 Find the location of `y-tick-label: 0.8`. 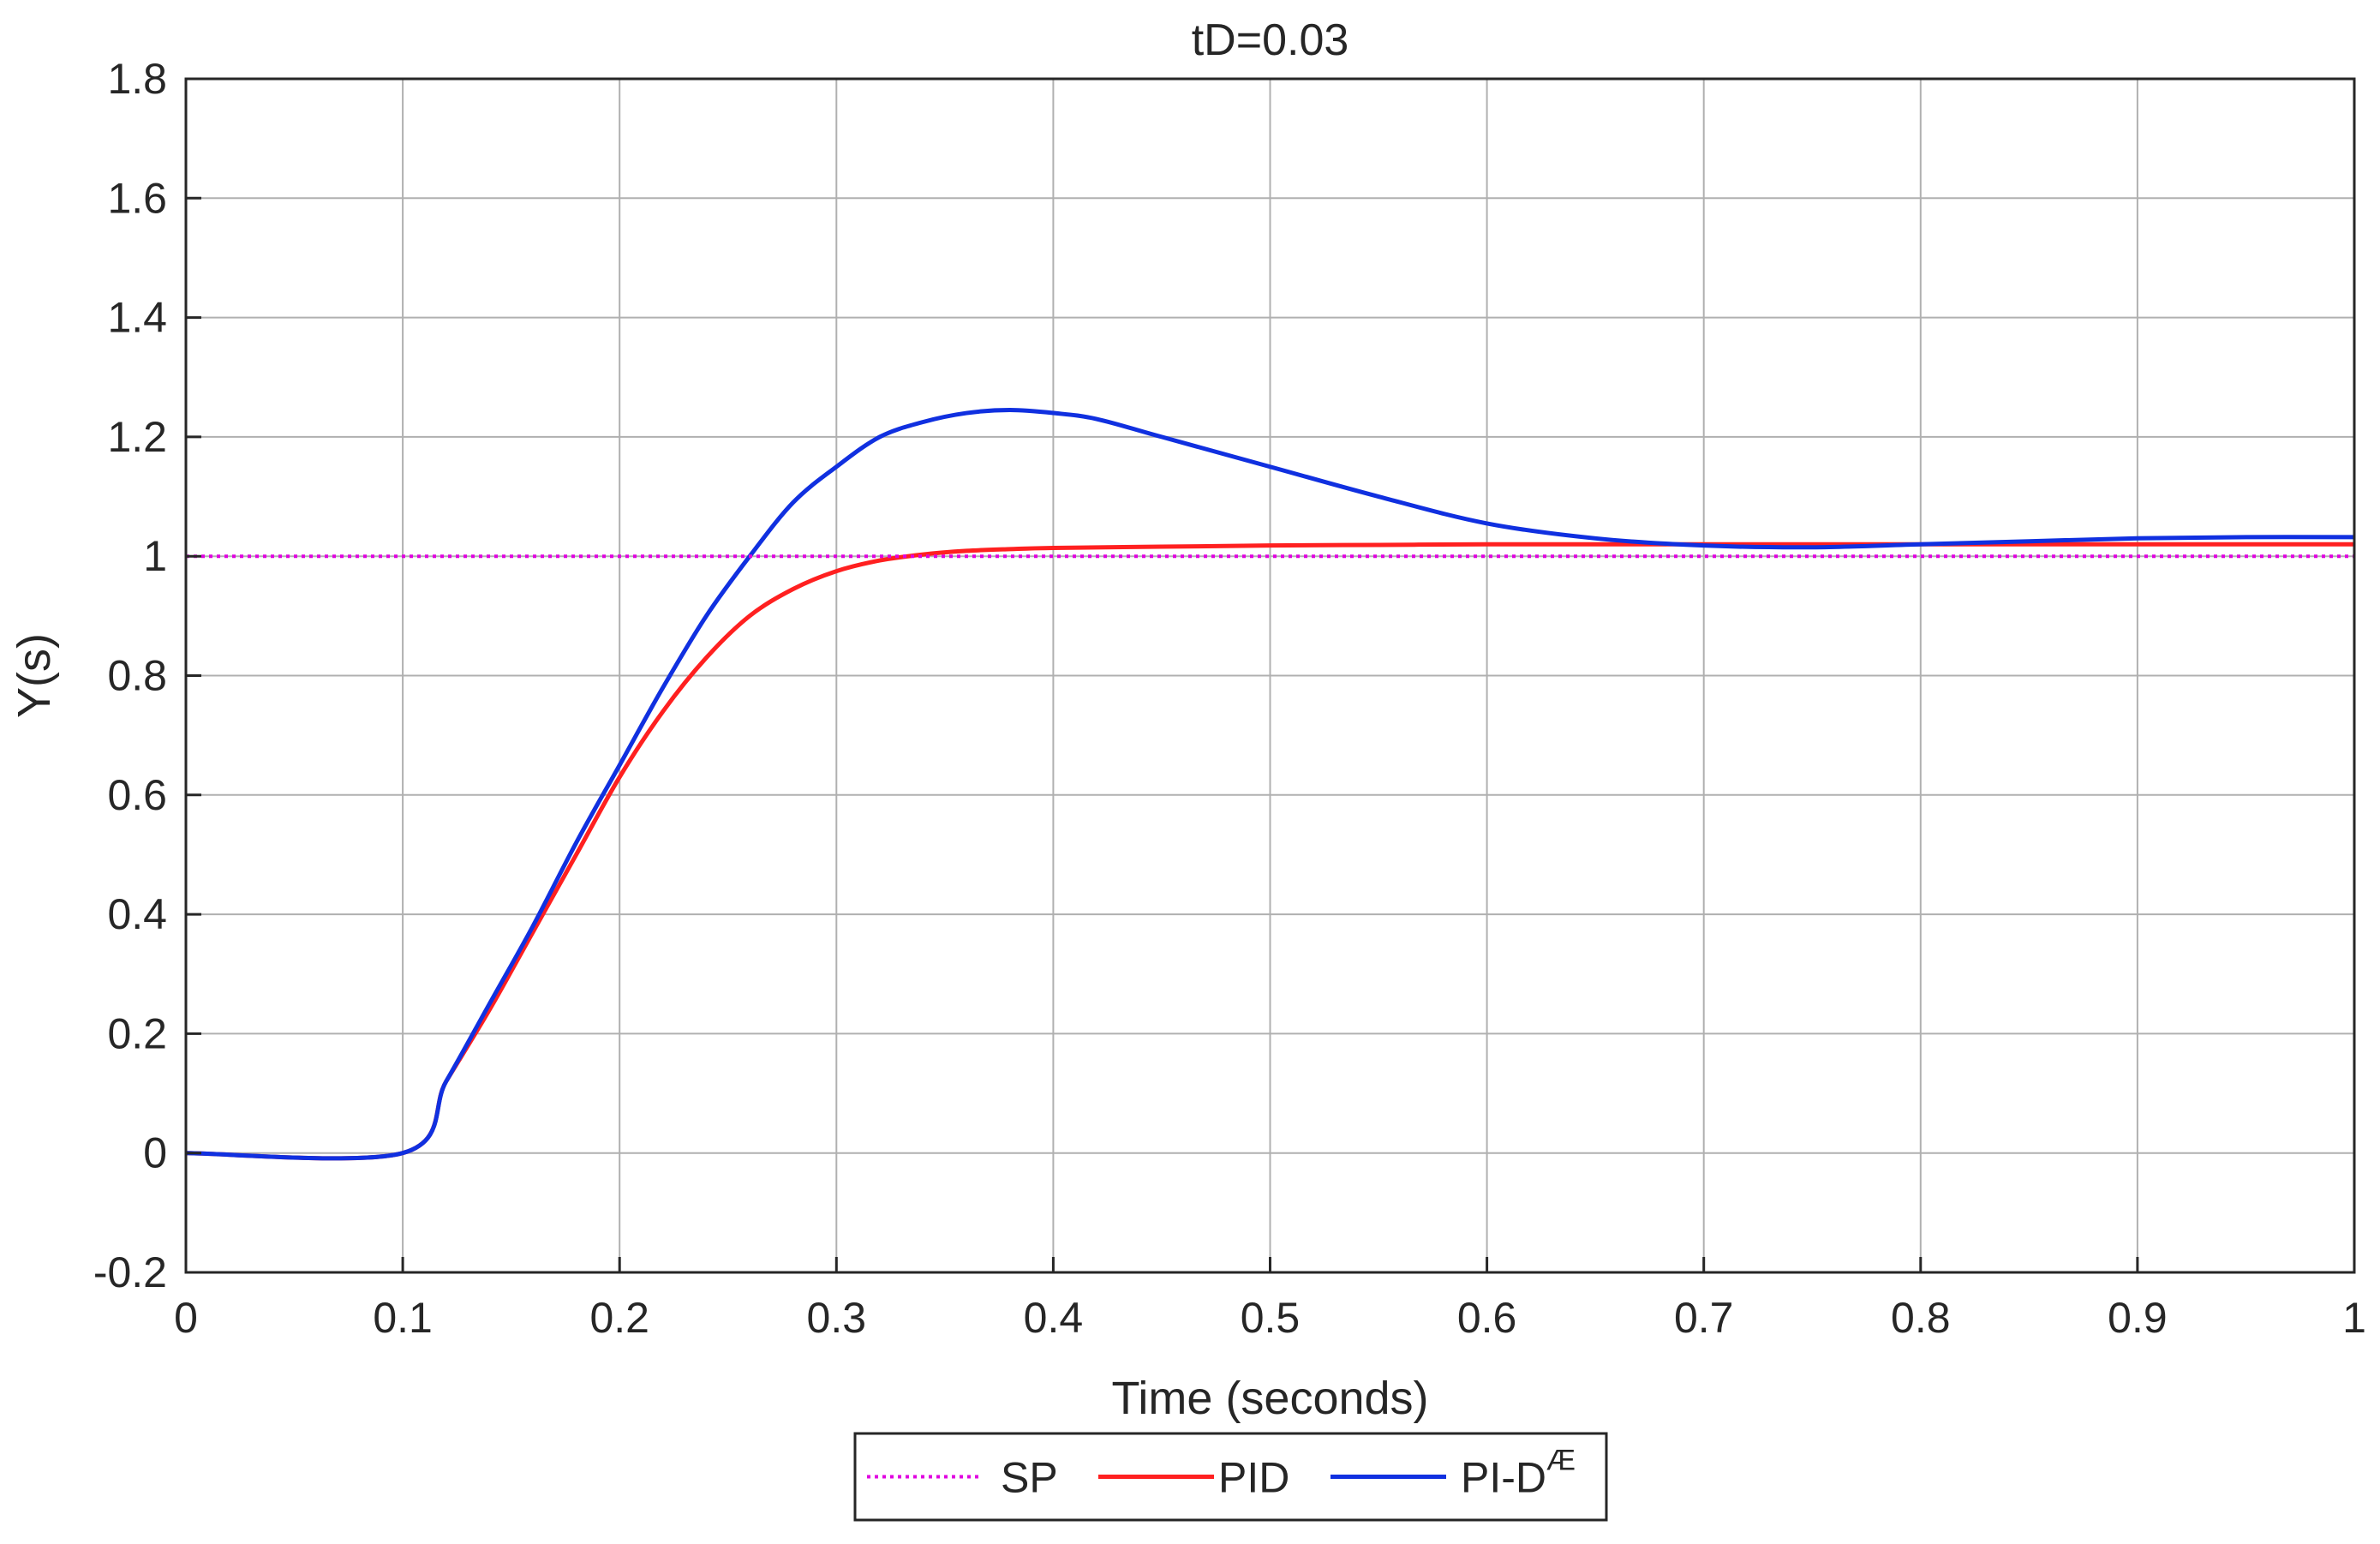

y-tick-label: 0.8 is located at coordinates (137, 676).